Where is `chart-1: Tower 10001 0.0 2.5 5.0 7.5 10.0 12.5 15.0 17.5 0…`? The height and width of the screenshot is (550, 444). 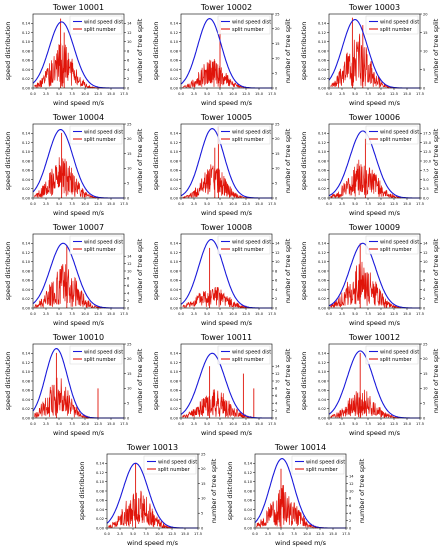
chart-1: Tower 10001 0.0 2.5 5.0 7.5 10.0 12.5 15.0 17.5 0… is located at coordinates (74, 55).